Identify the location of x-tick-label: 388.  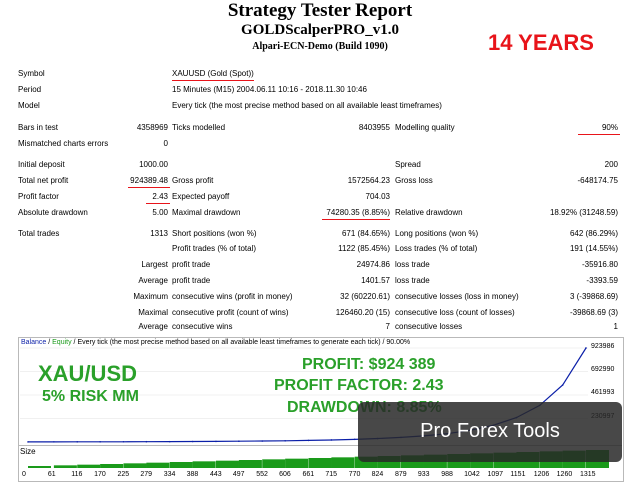
(192, 474).